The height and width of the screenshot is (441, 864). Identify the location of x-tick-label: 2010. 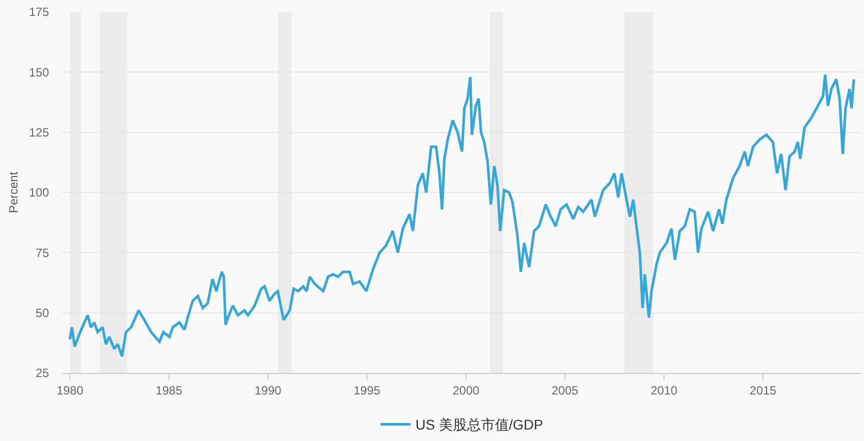
(664, 390).